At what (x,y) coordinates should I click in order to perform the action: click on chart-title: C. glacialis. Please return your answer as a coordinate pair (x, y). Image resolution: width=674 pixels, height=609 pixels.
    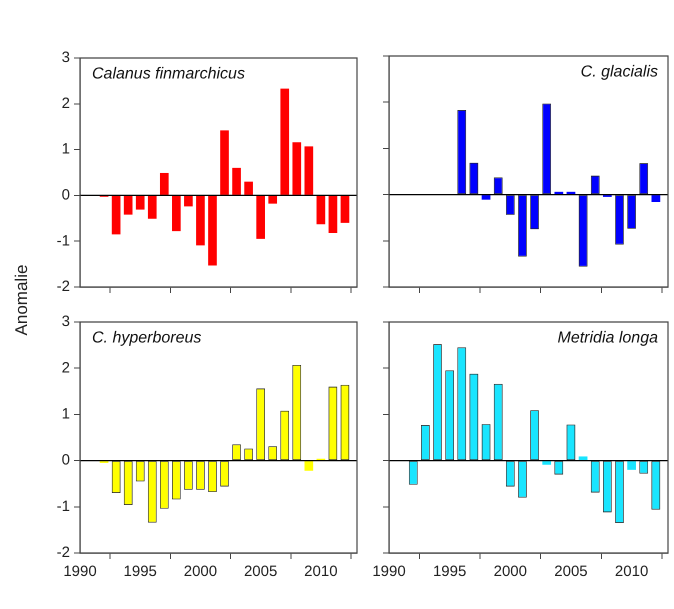
    Looking at the image, I should click on (619, 71).